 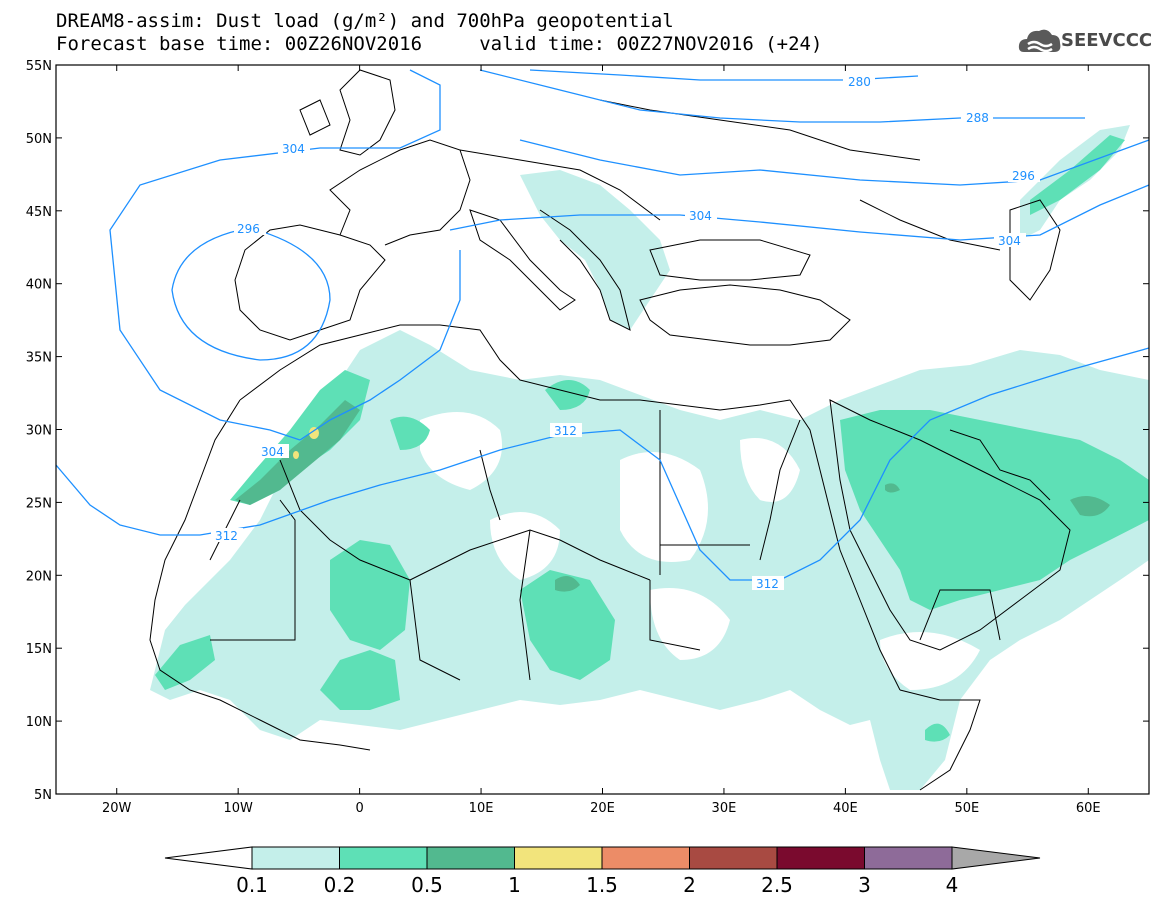 I want to click on colorbar-label: 2.5, so click(x=777, y=885).